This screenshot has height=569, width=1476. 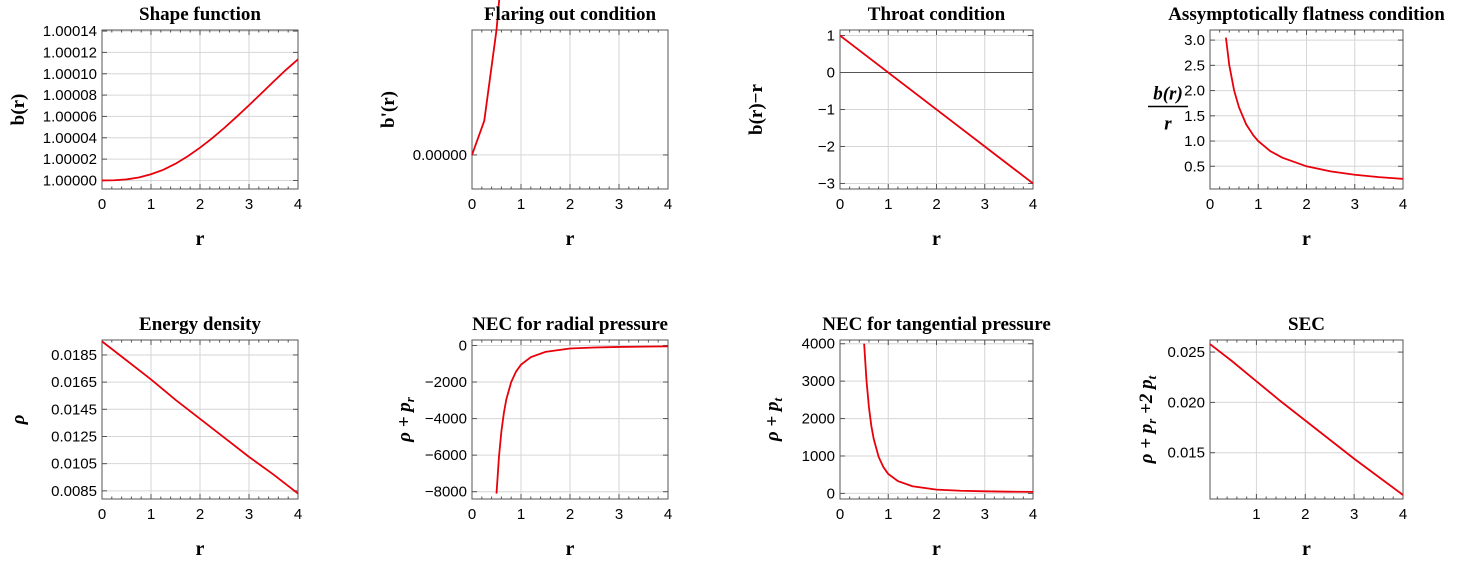 I want to click on y-tick-label: −2, so click(x=826, y=146).